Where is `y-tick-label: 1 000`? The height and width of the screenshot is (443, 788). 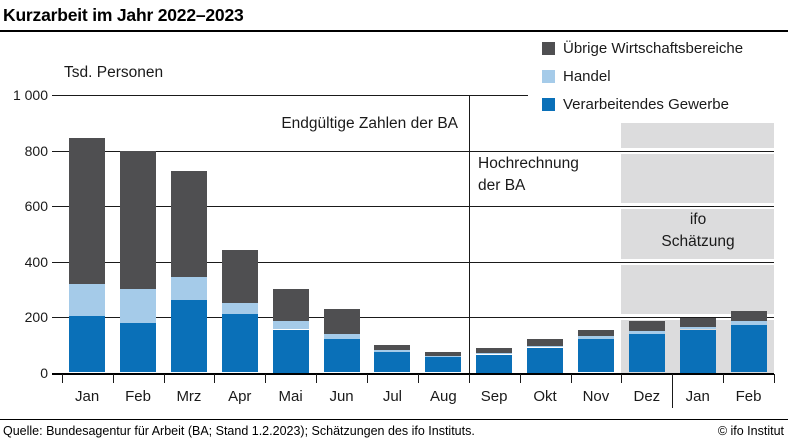 y-tick-label: 1 000 is located at coordinates (30, 95).